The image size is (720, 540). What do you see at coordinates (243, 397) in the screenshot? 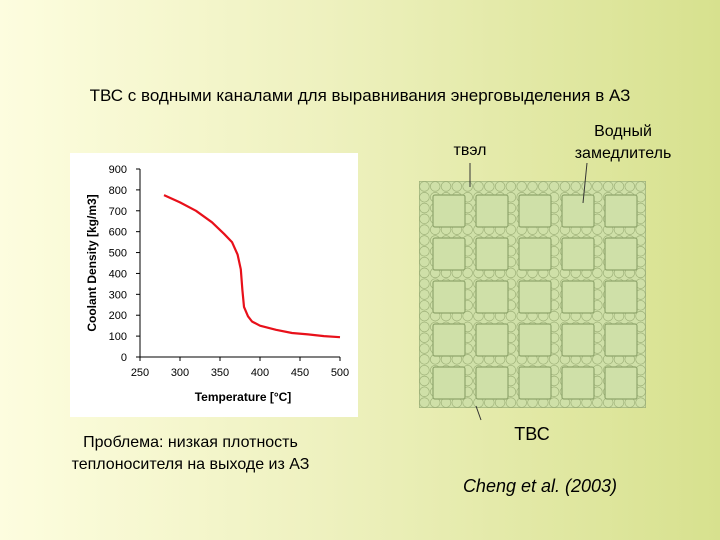
I see `x-axis-title: Temperature [°C]` at bounding box center [243, 397].